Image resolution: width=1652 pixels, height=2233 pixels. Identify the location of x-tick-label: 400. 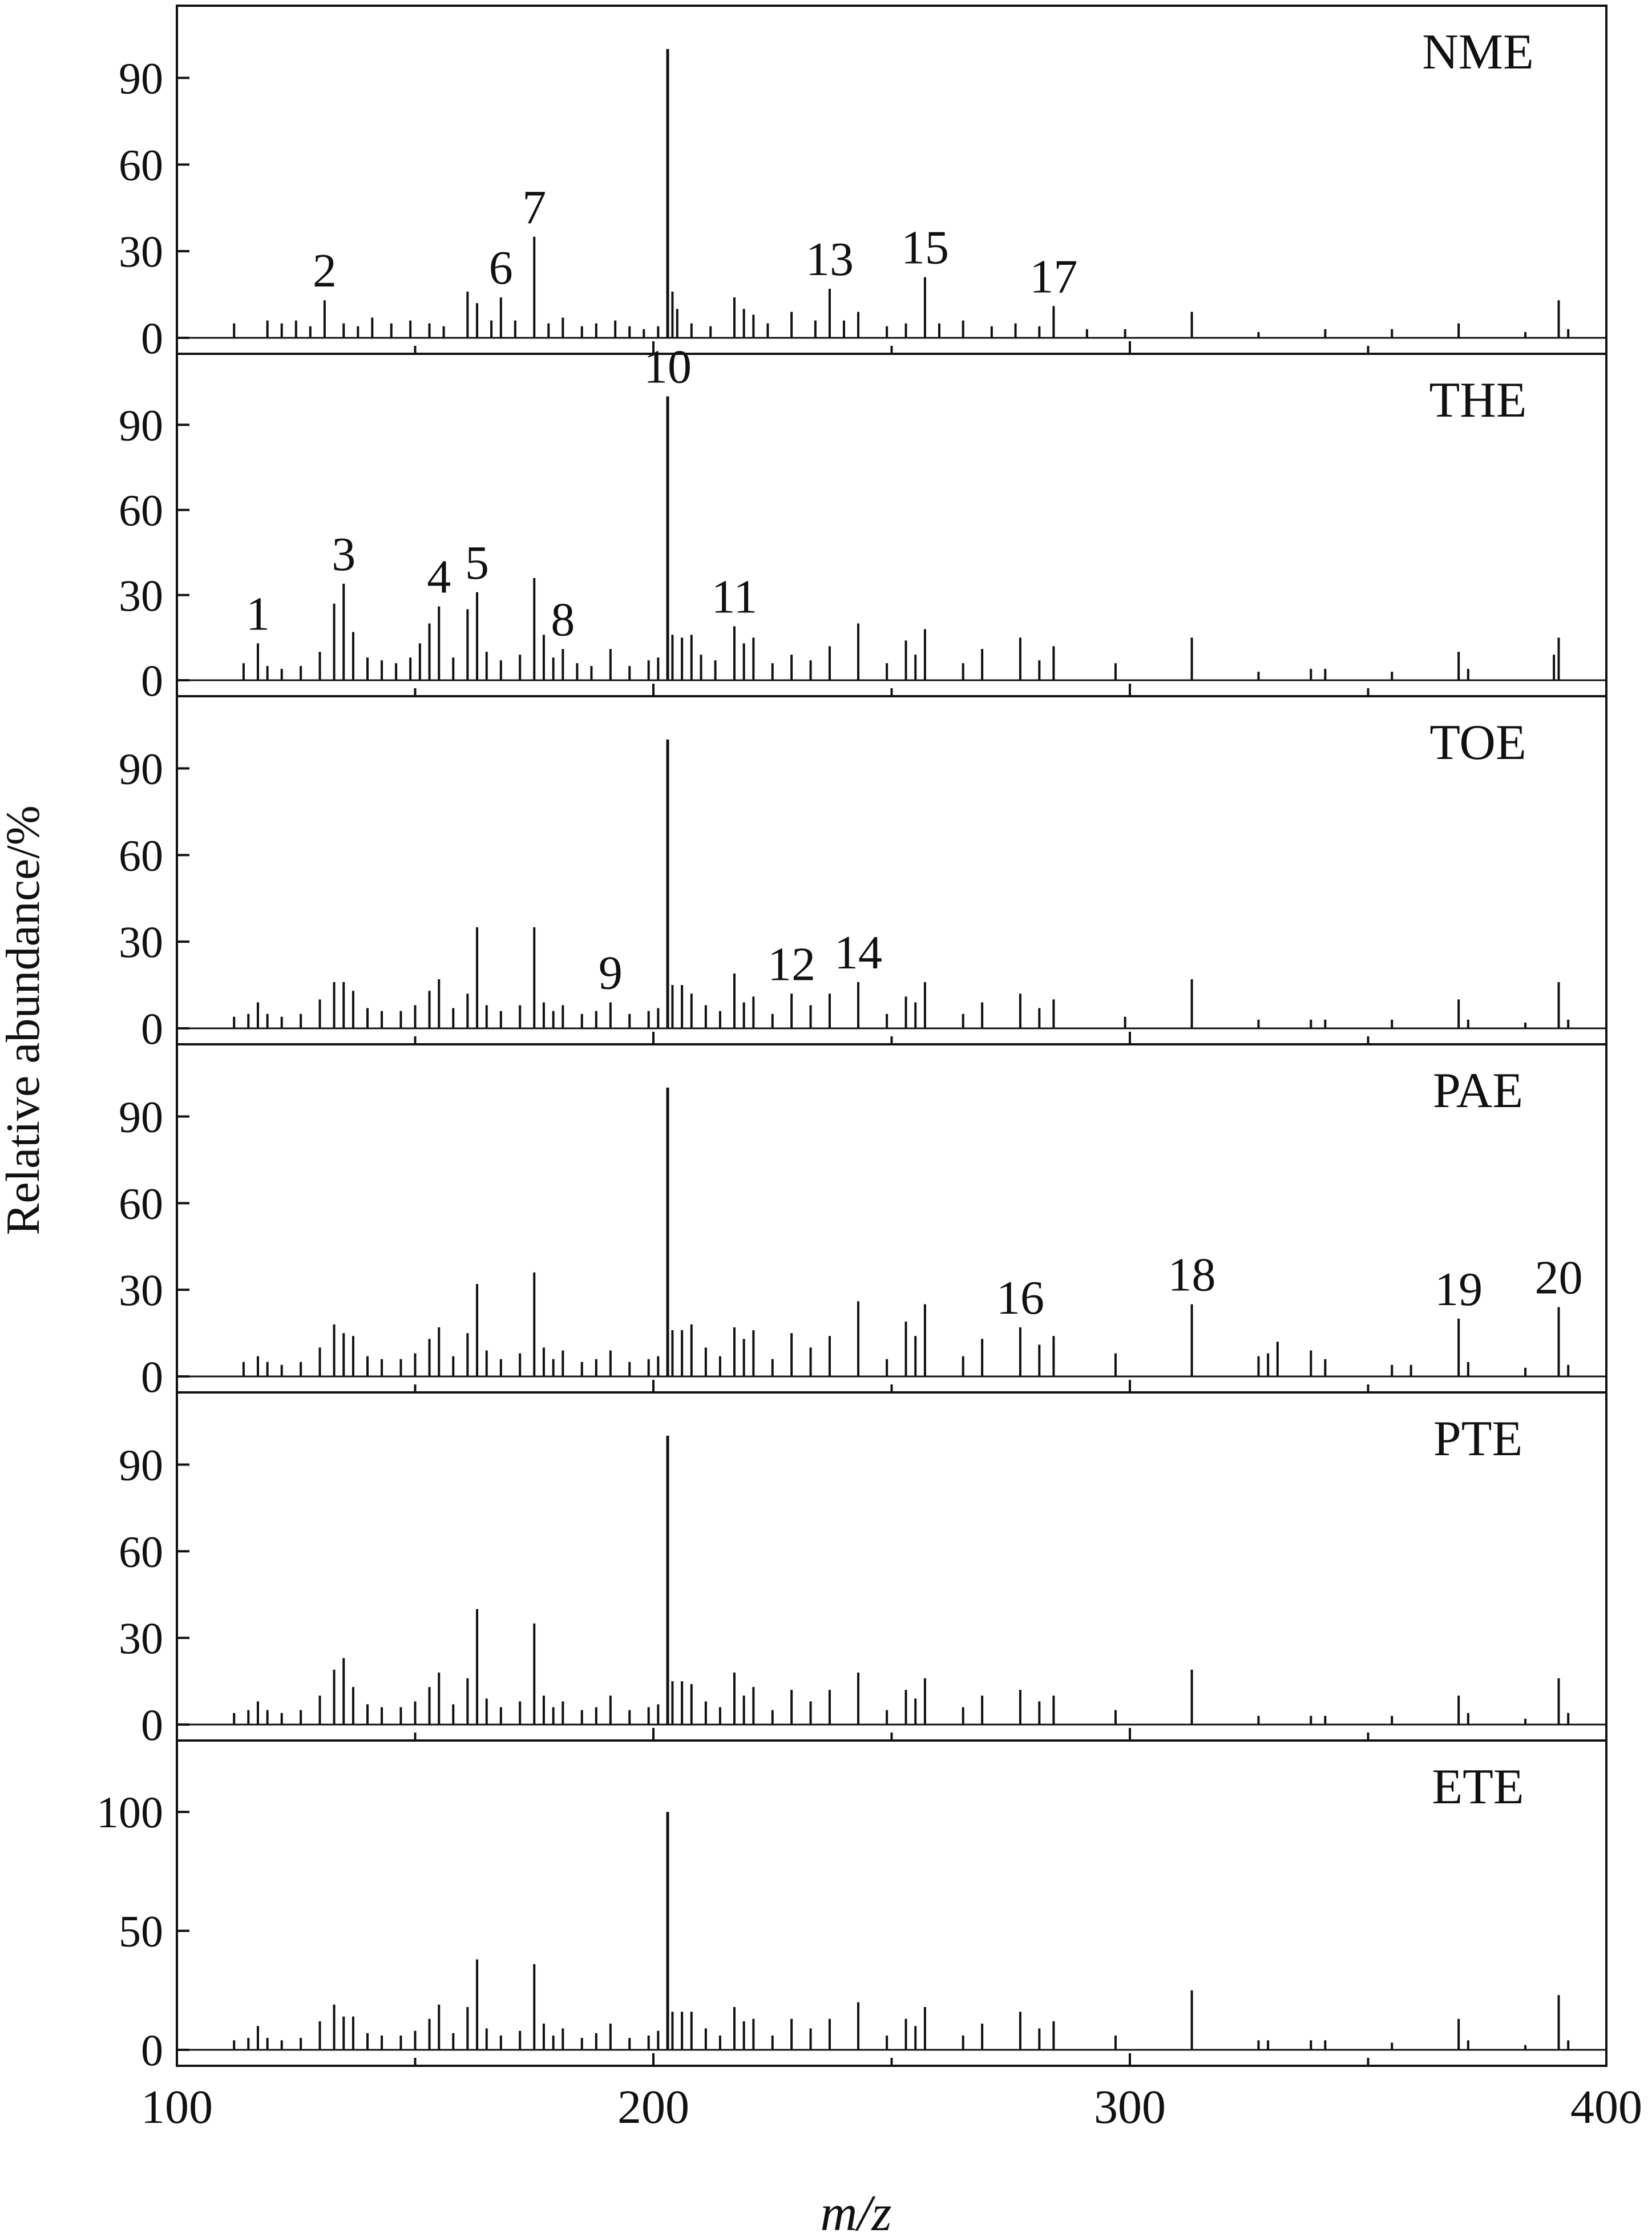
(1606, 2107).